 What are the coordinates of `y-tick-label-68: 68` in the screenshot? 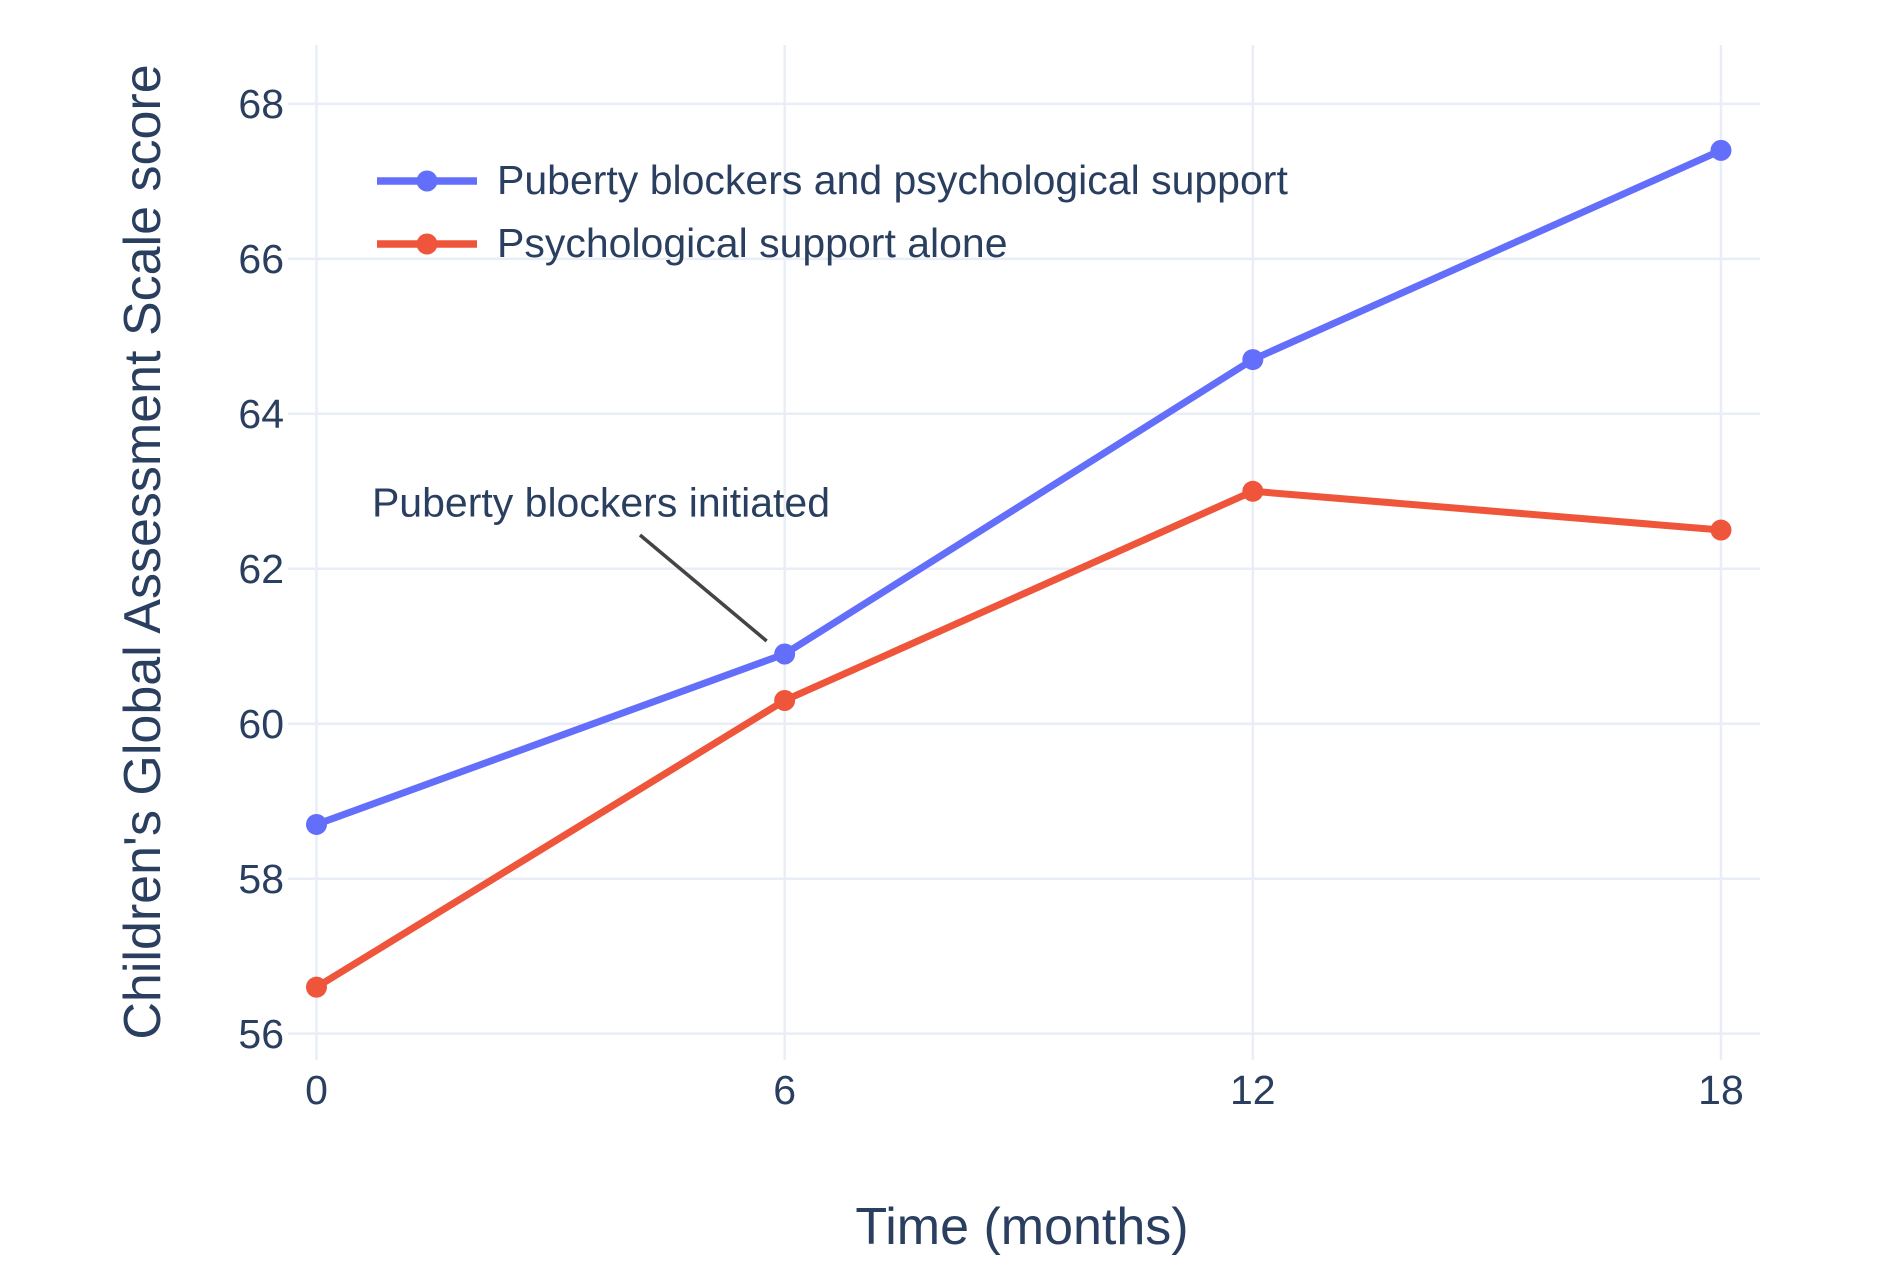 It's located at (261, 103).